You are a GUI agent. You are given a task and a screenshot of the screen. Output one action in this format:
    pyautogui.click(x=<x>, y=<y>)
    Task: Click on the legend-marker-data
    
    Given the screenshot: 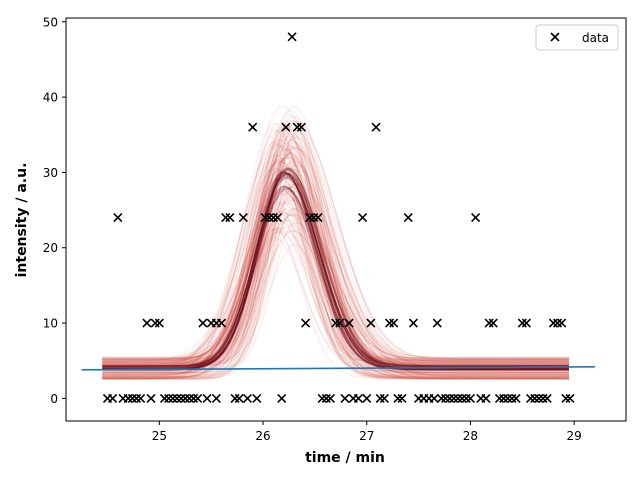 What is the action you would take?
    pyautogui.click(x=555, y=37)
    